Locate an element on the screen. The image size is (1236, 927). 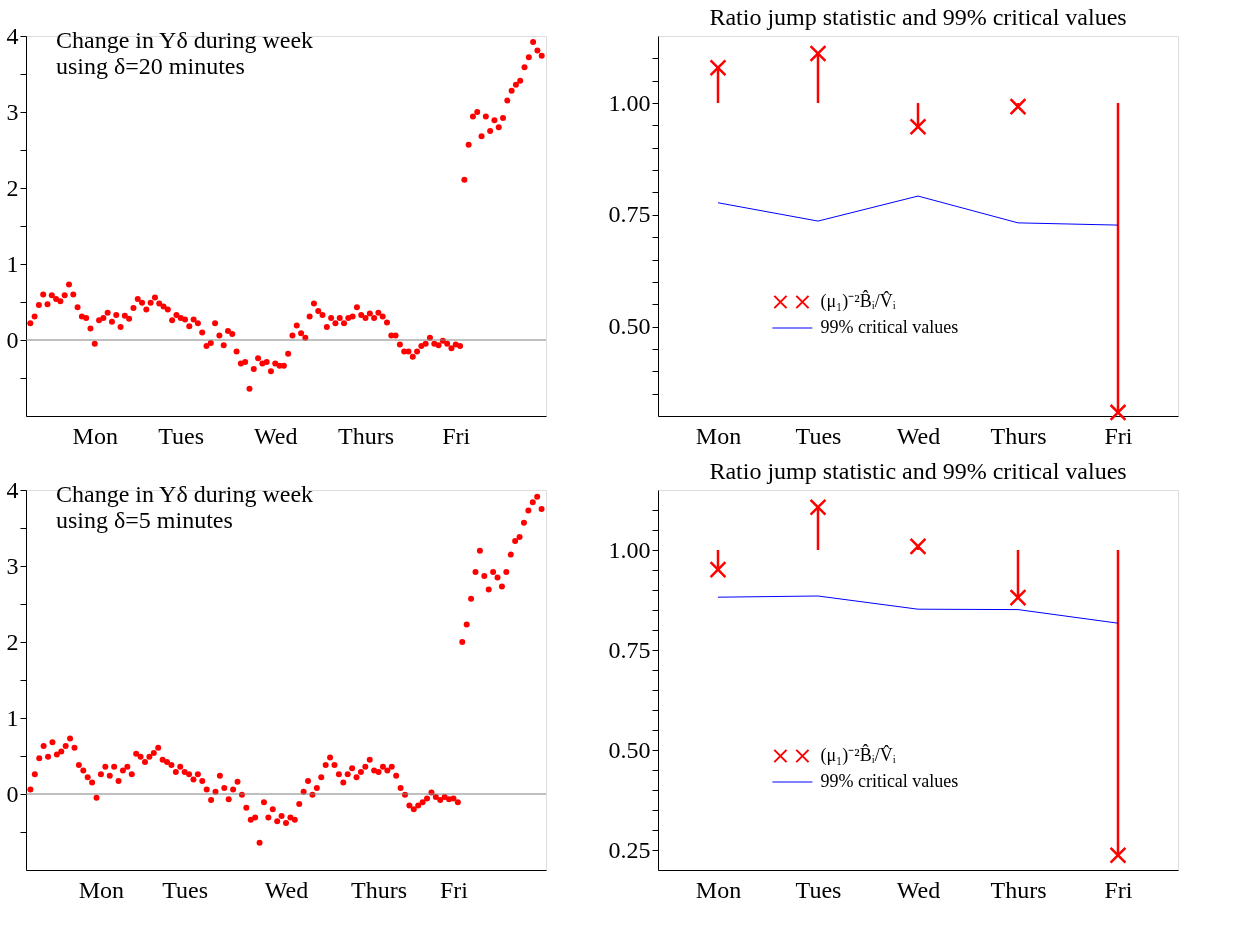
text: using δ=5 minutes is located at coordinates (144, 520).